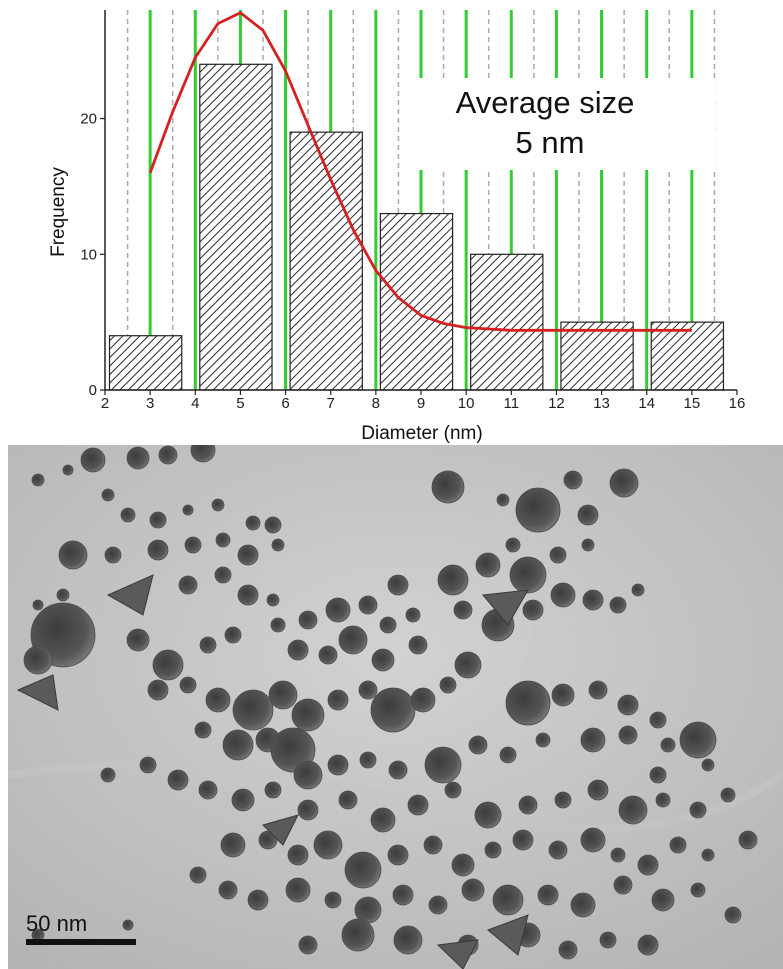  I want to click on x-tick-label-4: 4, so click(195, 403).